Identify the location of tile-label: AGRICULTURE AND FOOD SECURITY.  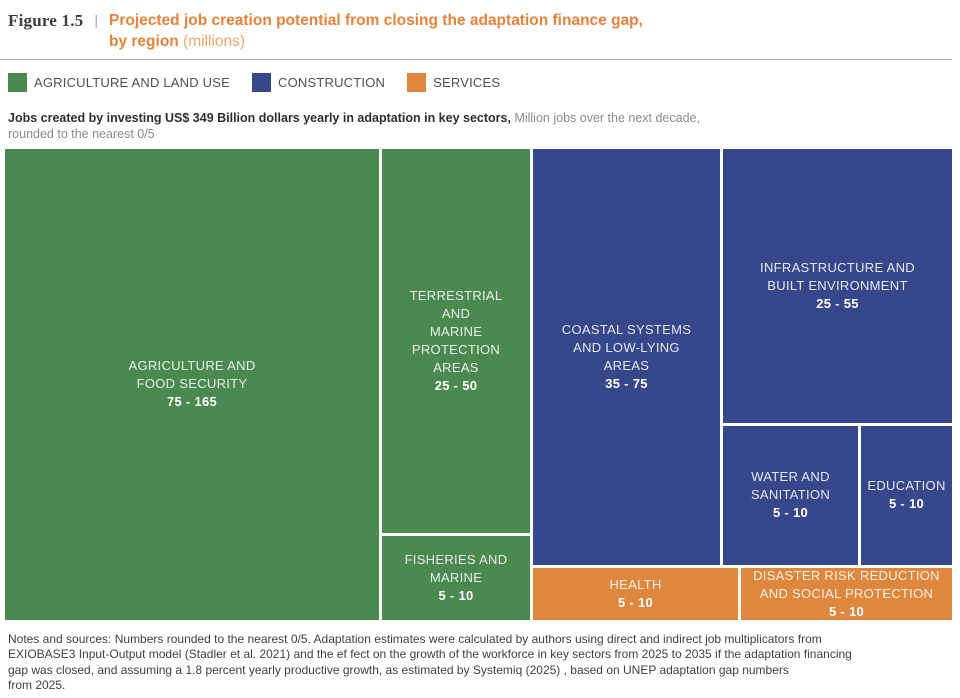
(192, 375).